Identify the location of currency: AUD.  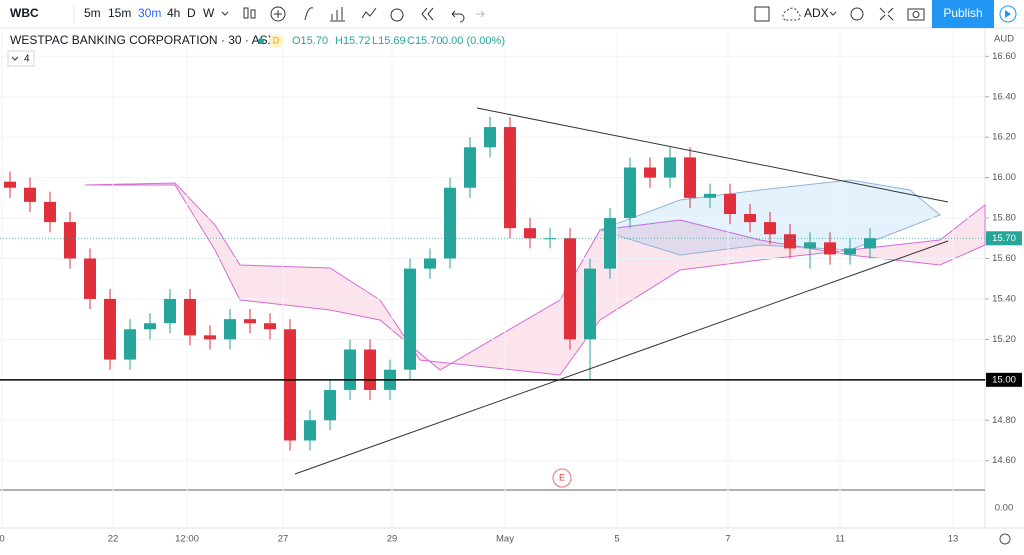
(1004, 39).